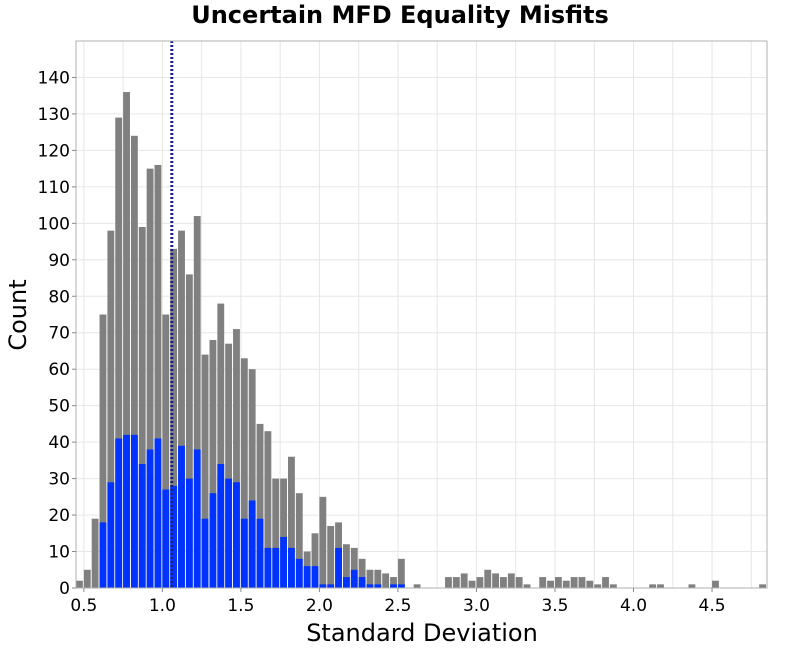  I want to click on x-tick-label: 1.0, so click(162, 606).